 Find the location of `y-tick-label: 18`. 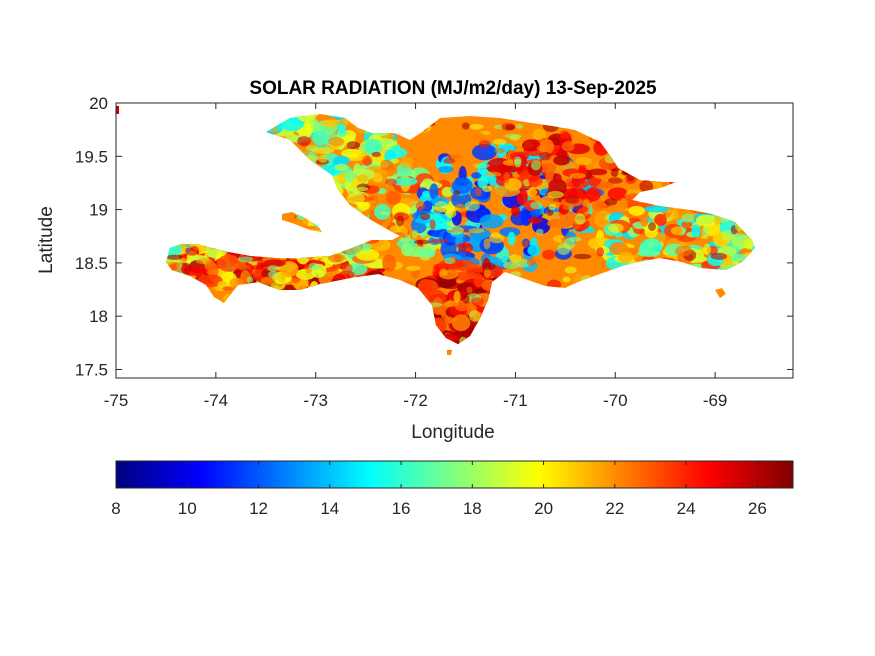

y-tick-label: 18 is located at coordinates (98, 316).